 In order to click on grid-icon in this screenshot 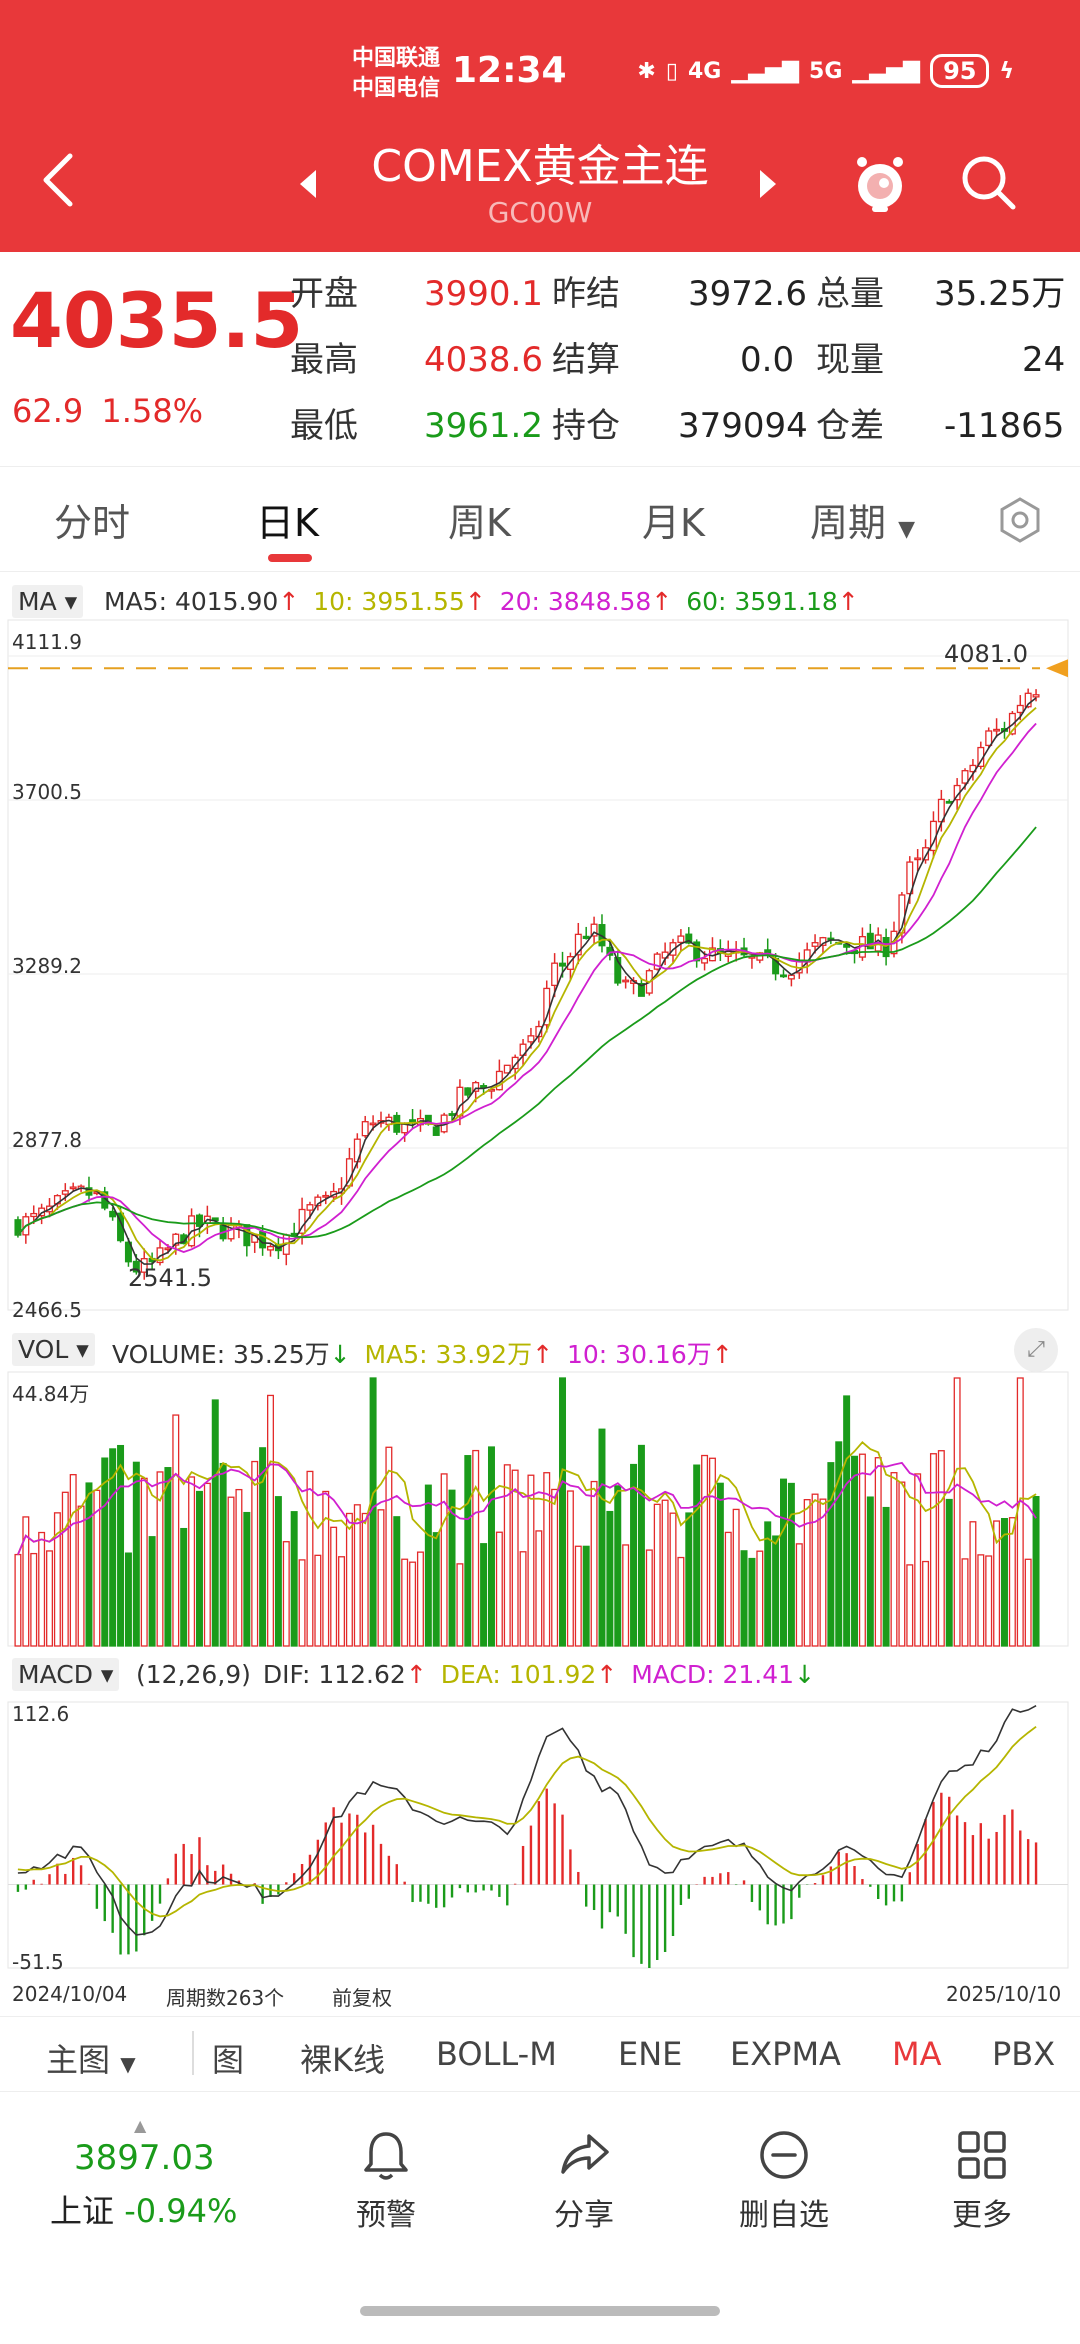, I will do `click(982, 2155)`.